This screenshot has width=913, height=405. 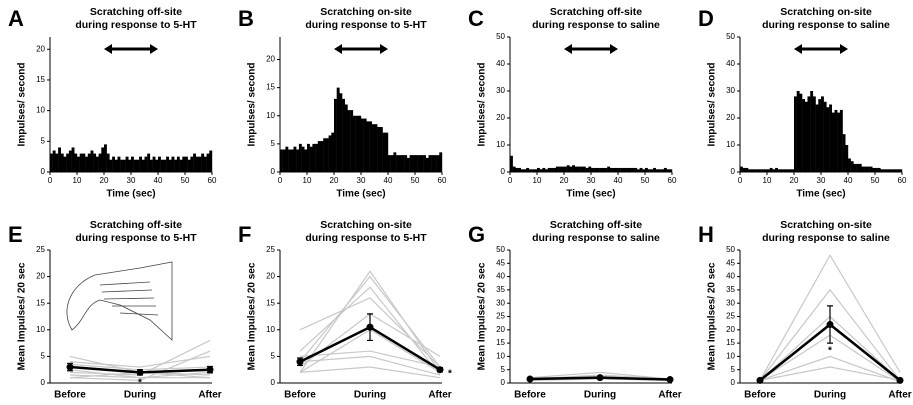 What do you see at coordinates (672, 180) in the screenshot?
I see `x-tick-label: 60` at bounding box center [672, 180].